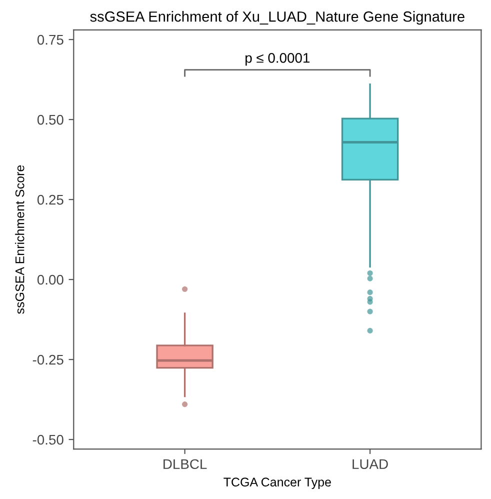  Describe the element at coordinates (278, 59) in the screenshot. I see `annotation: p ≤ 0.0001` at that location.